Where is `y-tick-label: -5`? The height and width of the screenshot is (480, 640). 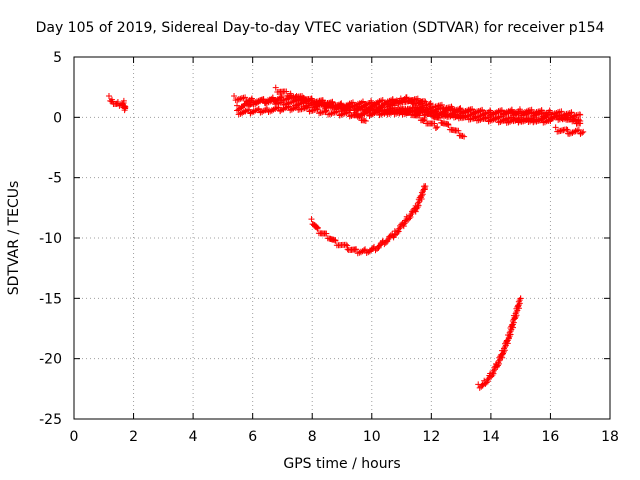 y-tick-label: -5 is located at coordinates (55, 179).